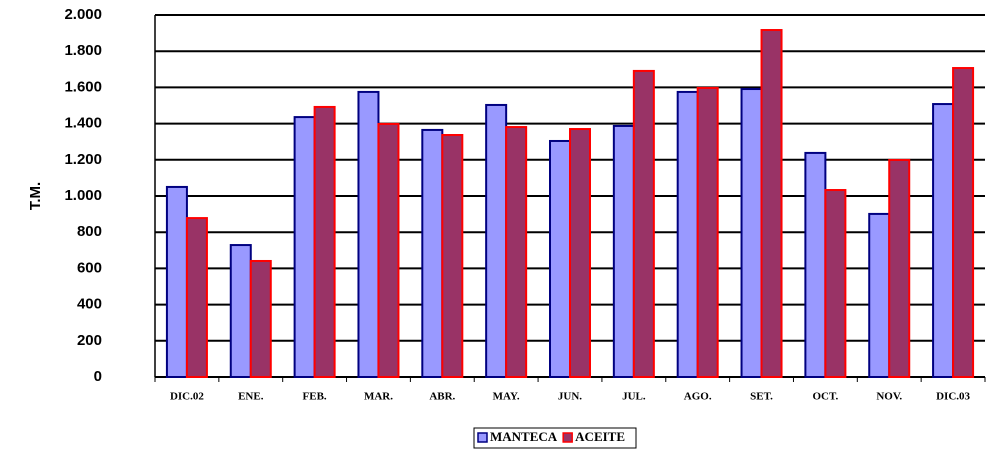 The image size is (990, 456). Describe the element at coordinates (35, 196) in the screenshot. I see `y-axis-label: T.M.` at that location.